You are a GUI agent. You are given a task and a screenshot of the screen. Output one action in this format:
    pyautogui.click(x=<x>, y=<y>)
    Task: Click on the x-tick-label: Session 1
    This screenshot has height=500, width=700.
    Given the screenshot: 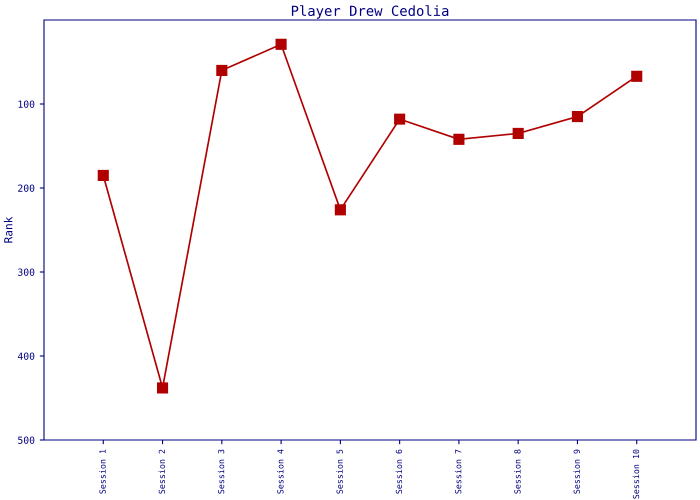 What is the action you would take?
    pyautogui.click(x=102, y=472)
    